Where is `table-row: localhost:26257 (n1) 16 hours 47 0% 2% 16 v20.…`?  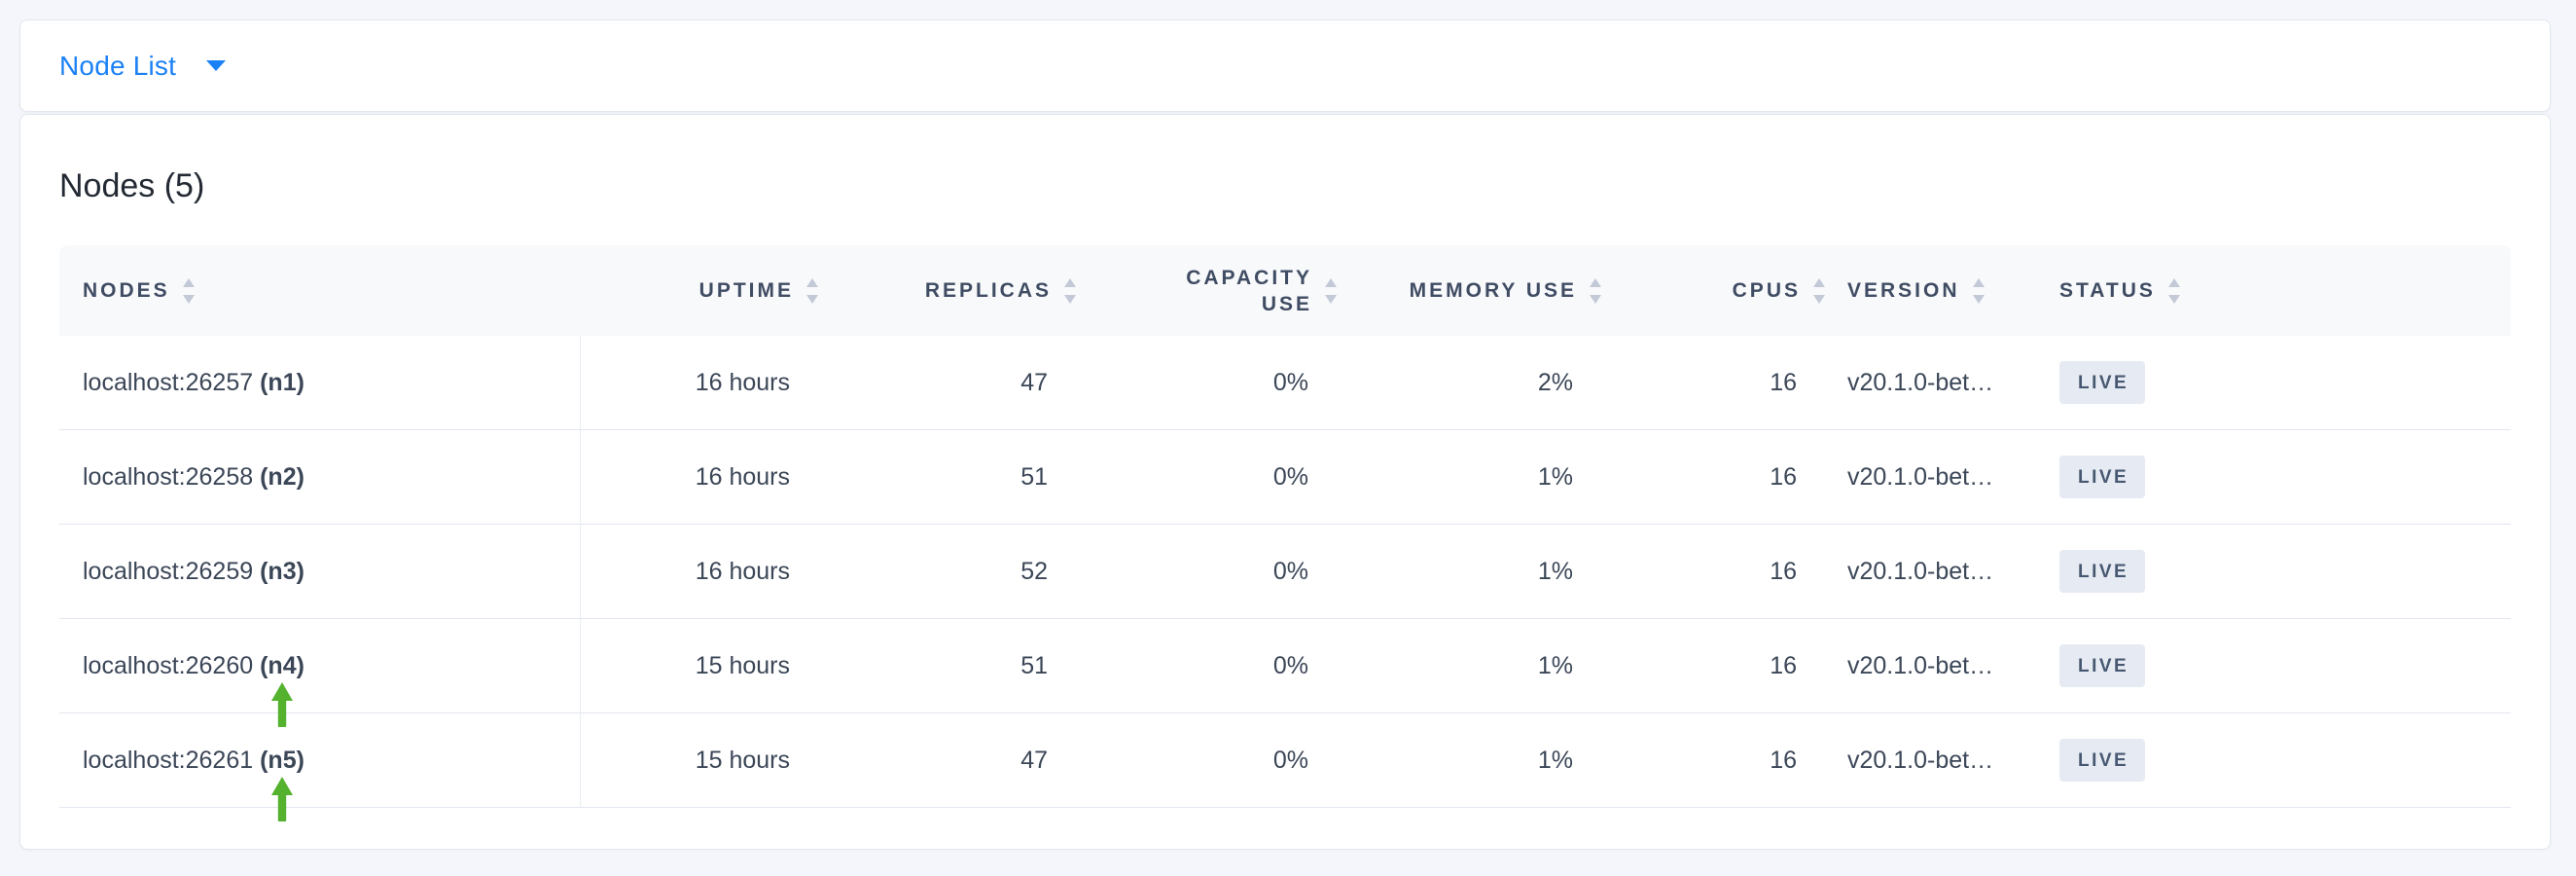
table-row: localhost:26257 (n1) 16 hours 47 0% 2% 16 v20.… is located at coordinates (1285, 383).